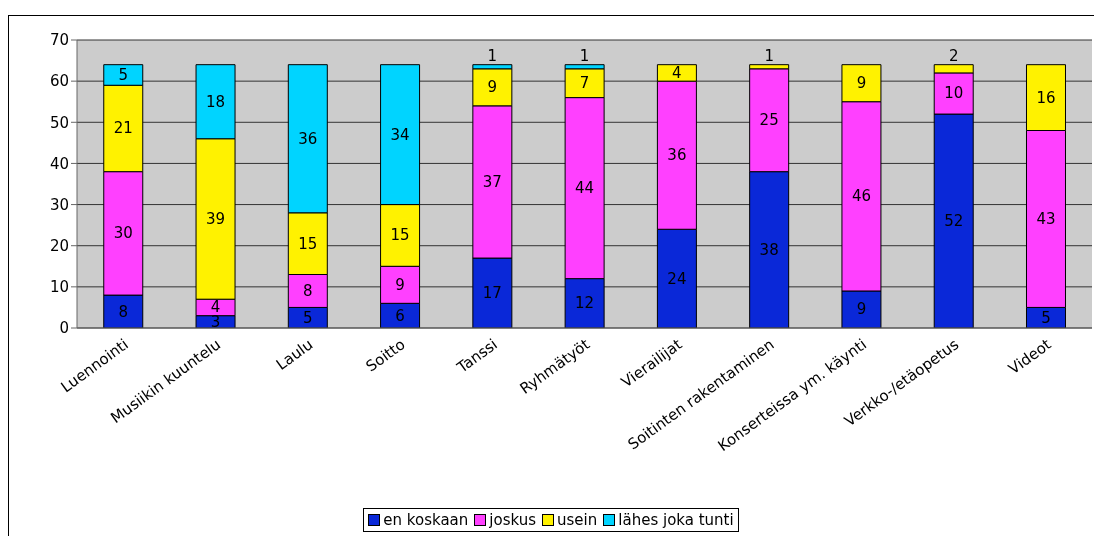 The height and width of the screenshot is (536, 1094). What do you see at coordinates (676, 520) in the screenshot?
I see `legend-label: lähes joka tunti` at bounding box center [676, 520].